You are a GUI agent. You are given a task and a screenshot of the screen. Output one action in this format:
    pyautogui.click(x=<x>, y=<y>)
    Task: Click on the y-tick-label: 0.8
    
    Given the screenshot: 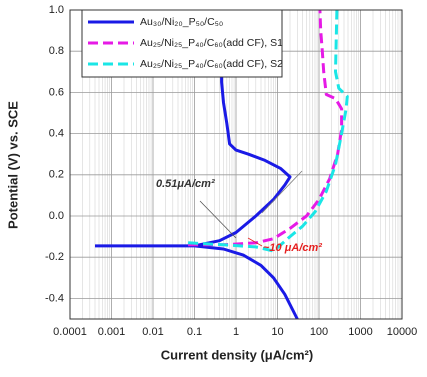 What is the action you would take?
    pyautogui.click(x=56, y=51)
    